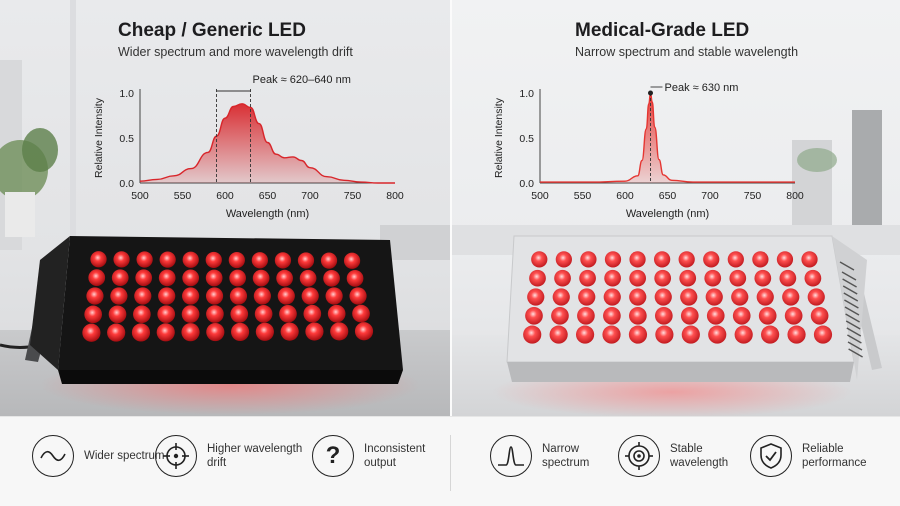  What do you see at coordinates (771, 456) in the screenshot?
I see `shield-check-icon` at bounding box center [771, 456].